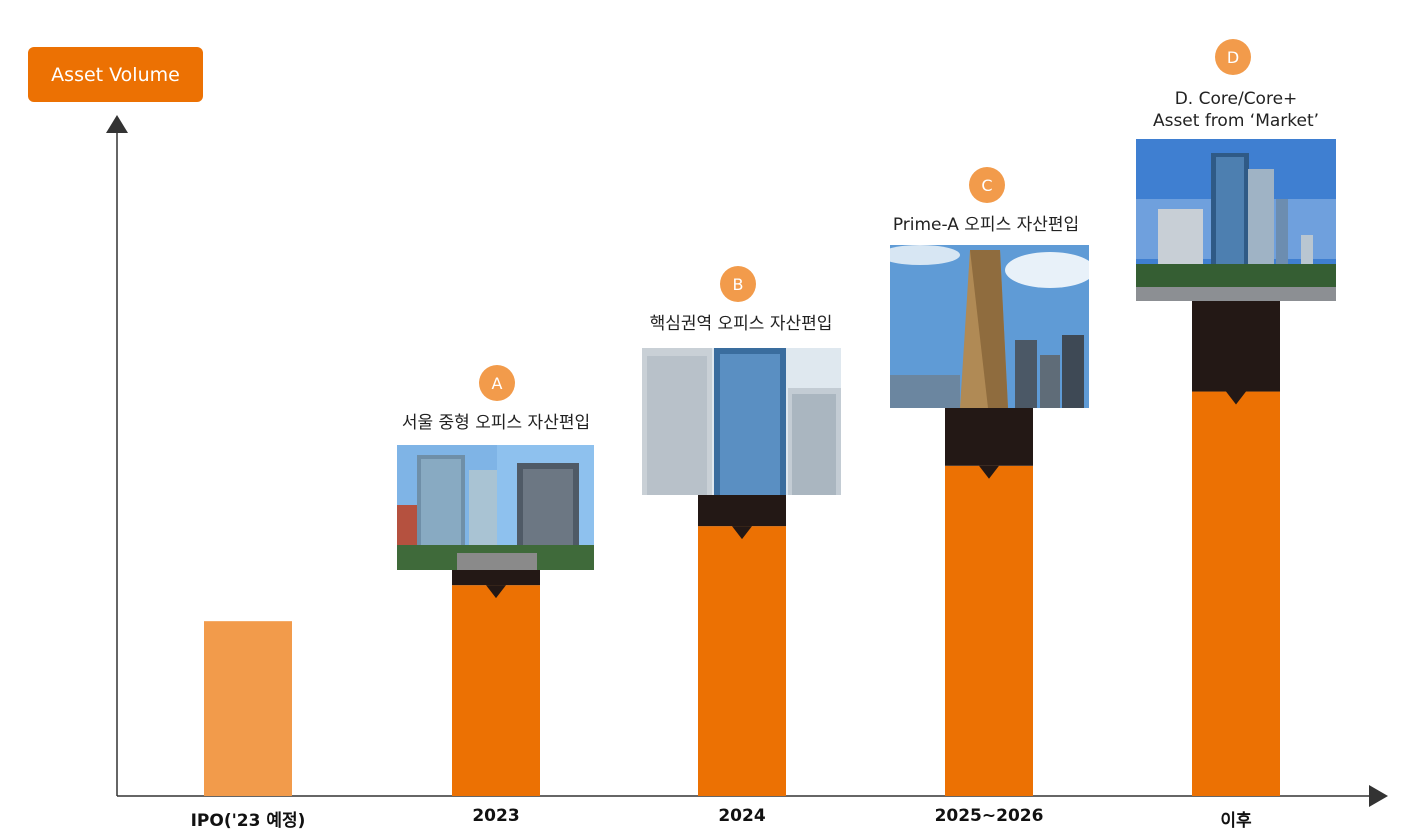 Image resolution: width=1421 pixels, height=838 pixels. I want to click on bar-d-base, so click(1236, 593).